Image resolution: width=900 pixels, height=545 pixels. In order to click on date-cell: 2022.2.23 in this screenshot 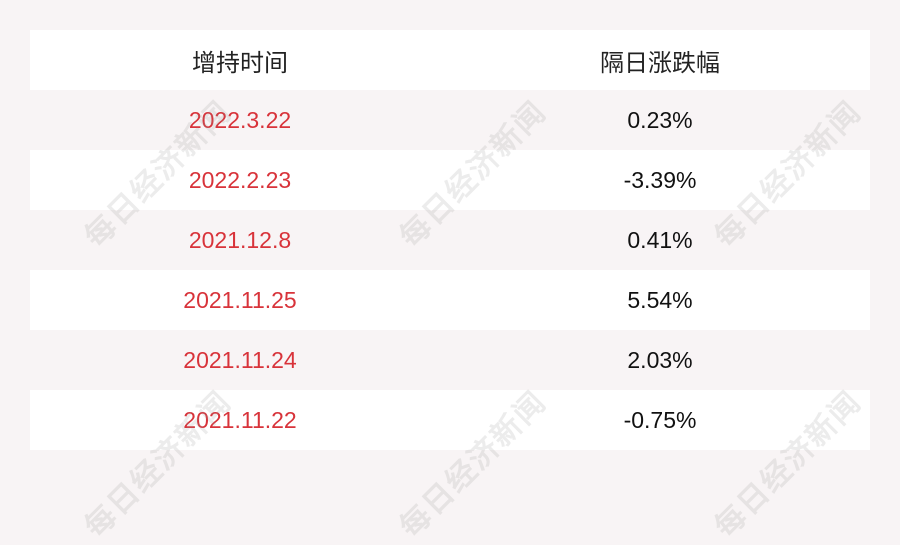, I will do `click(240, 179)`.